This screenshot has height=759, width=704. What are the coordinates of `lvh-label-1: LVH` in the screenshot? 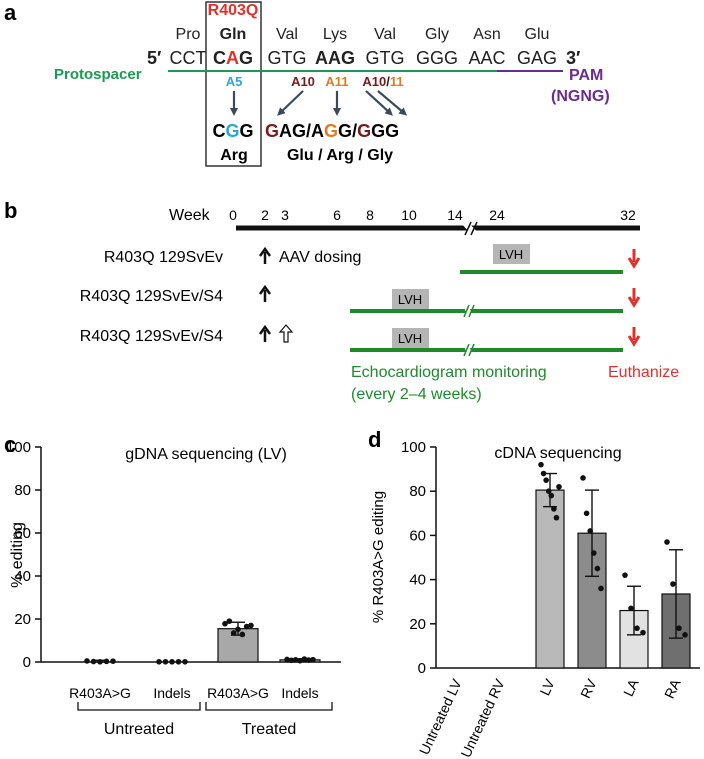 It's located at (511, 254).